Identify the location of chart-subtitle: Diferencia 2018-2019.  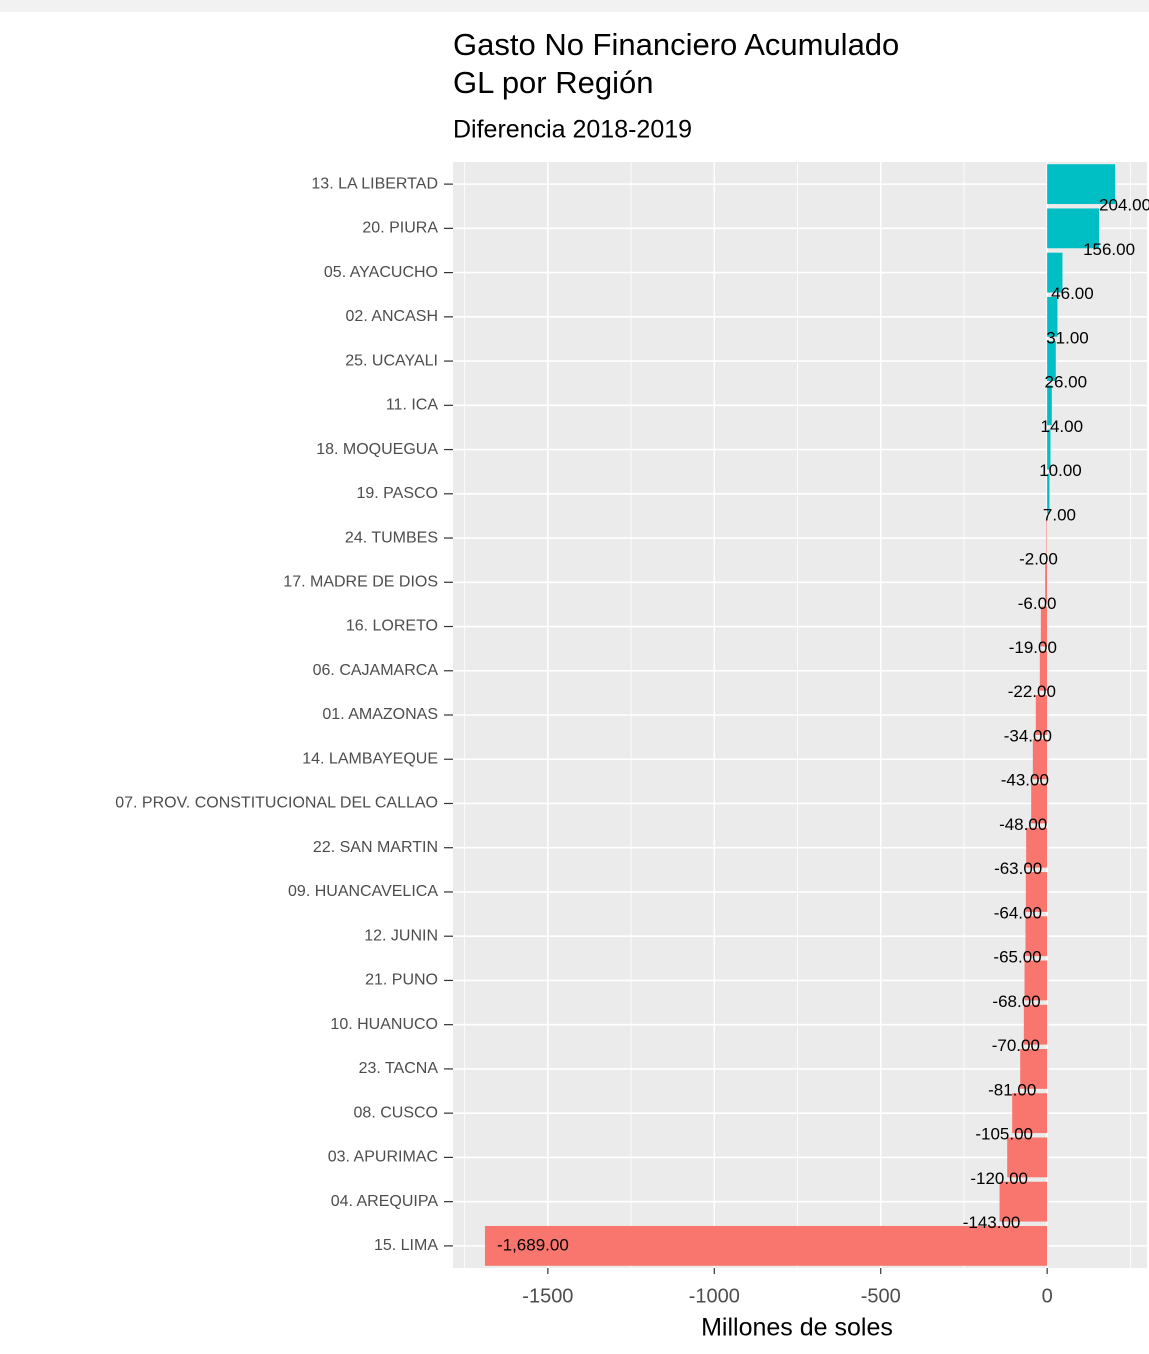
(572, 130).